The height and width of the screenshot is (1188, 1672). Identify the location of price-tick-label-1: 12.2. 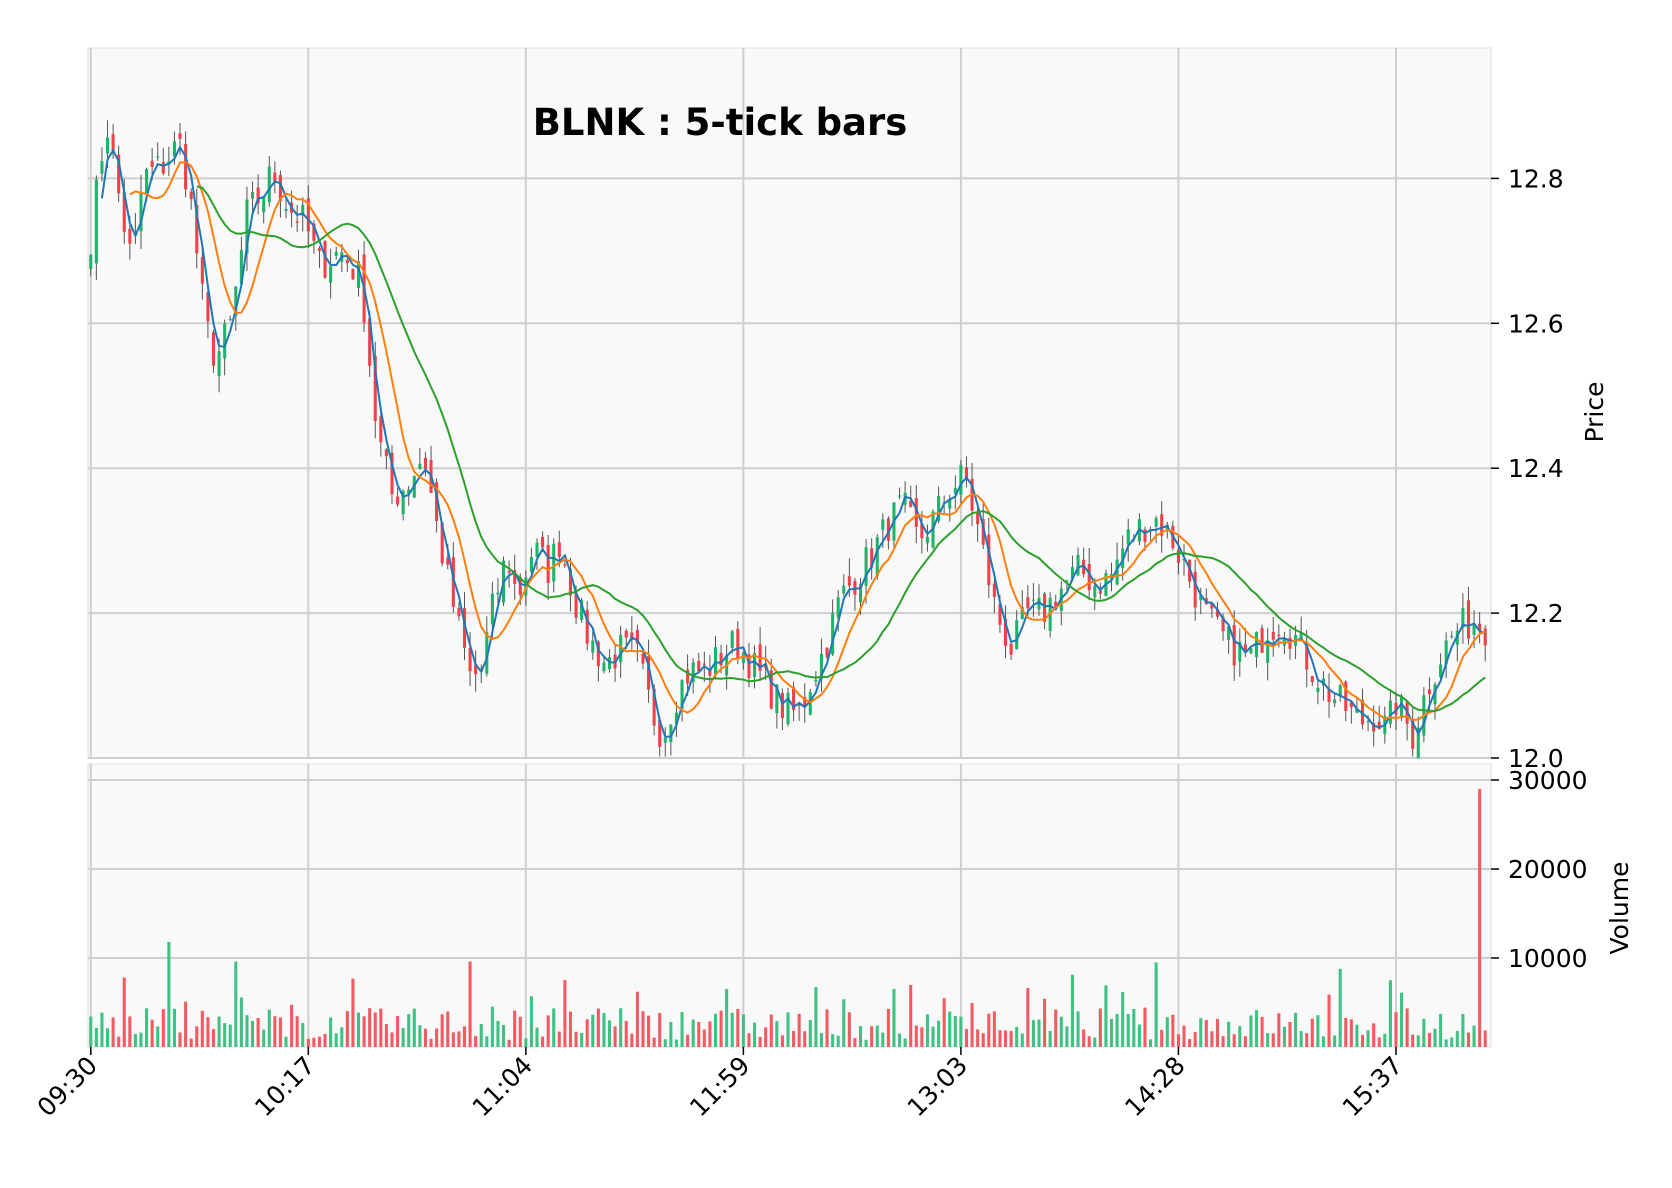
(1536, 613).